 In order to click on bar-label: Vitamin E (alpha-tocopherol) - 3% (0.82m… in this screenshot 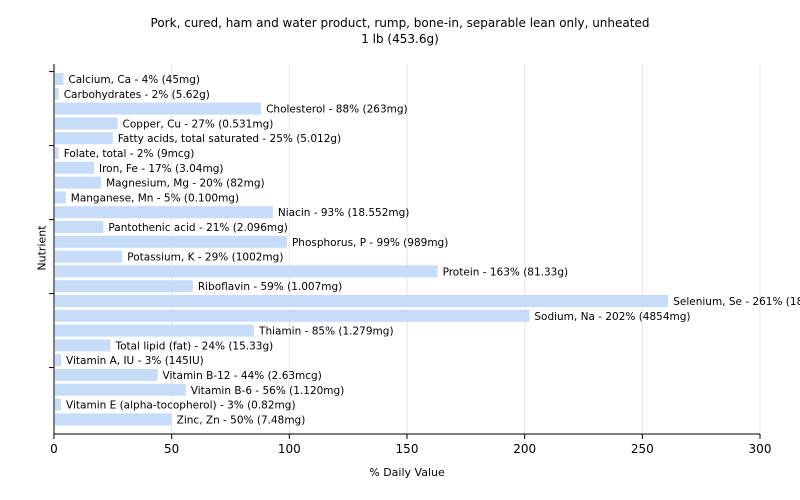, I will do `click(181, 406)`.